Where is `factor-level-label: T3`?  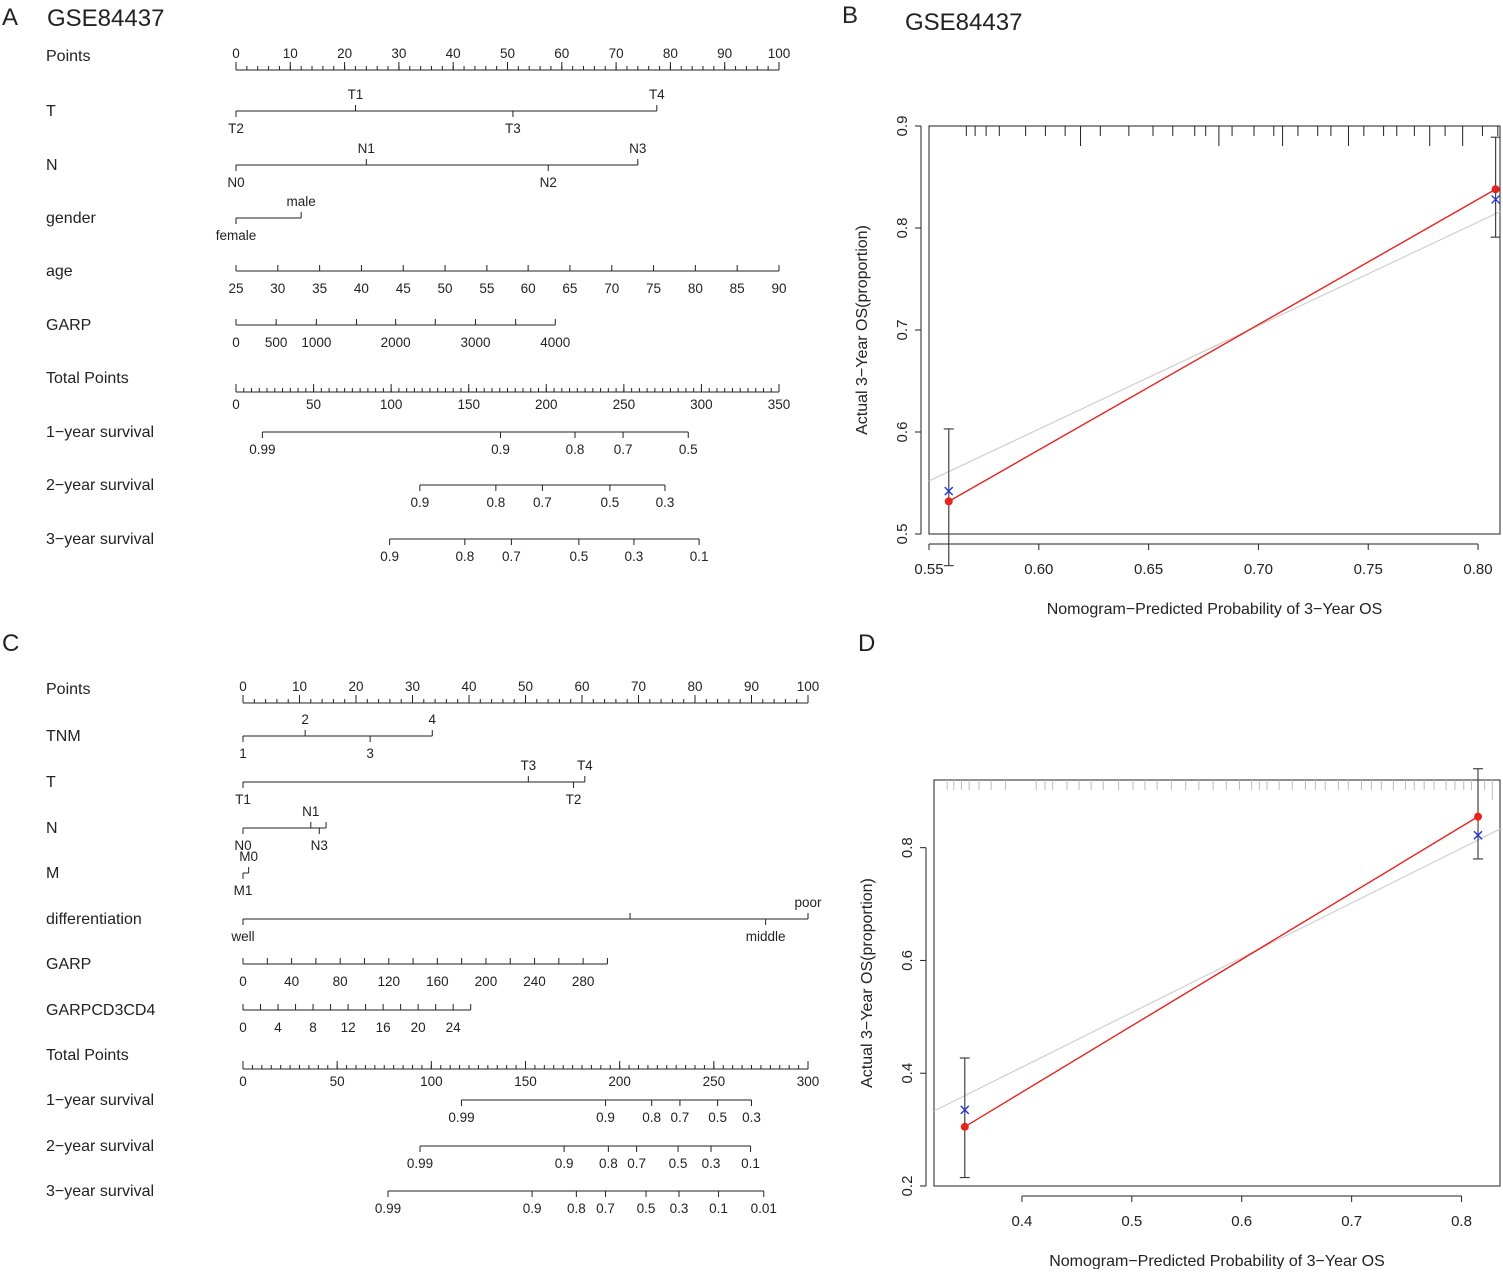
factor-level-label: T3 is located at coordinates (513, 128).